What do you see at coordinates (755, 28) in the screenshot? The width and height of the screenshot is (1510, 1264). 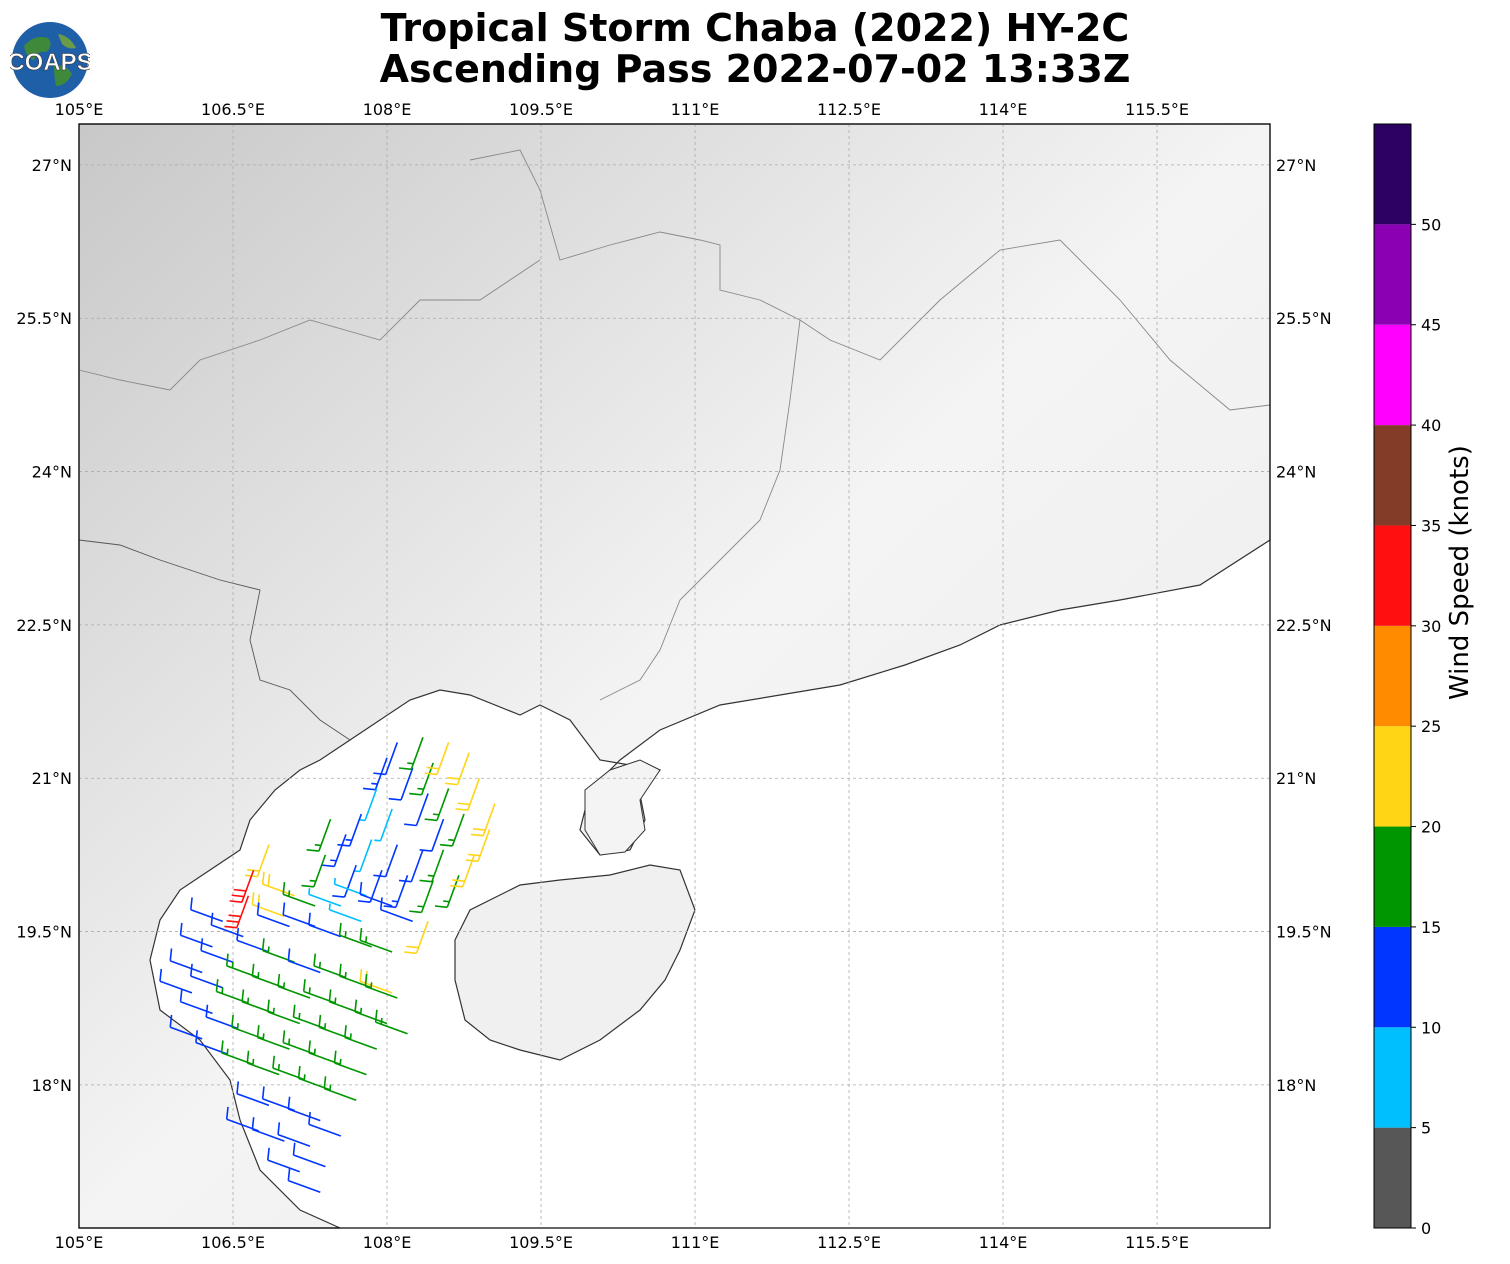 I see `chart-title-line1: Tropical Storm Chaba (2022) HY-2C` at bounding box center [755, 28].